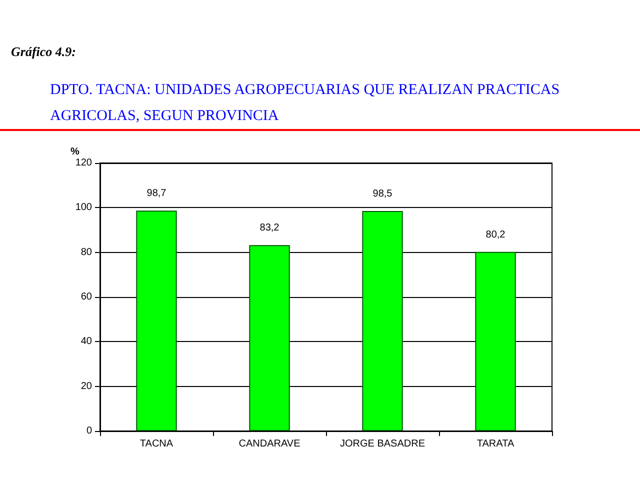 The image size is (640, 480). What do you see at coordinates (156, 194) in the screenshot?
I see `data-label: 98,7` at bounding box center [156, 194].